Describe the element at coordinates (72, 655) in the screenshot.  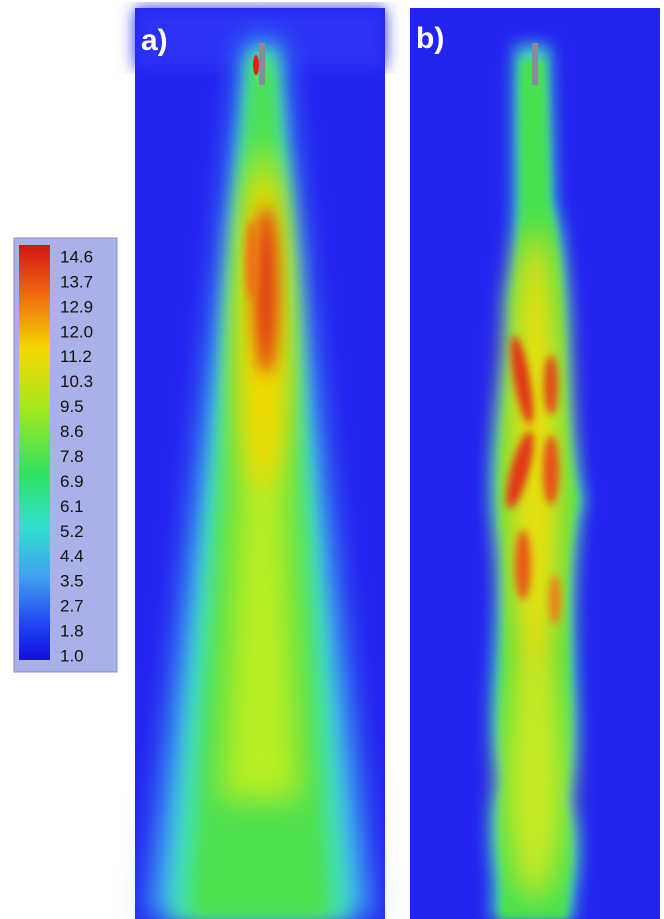
I see `colorbar-label: 1.0` at that location.